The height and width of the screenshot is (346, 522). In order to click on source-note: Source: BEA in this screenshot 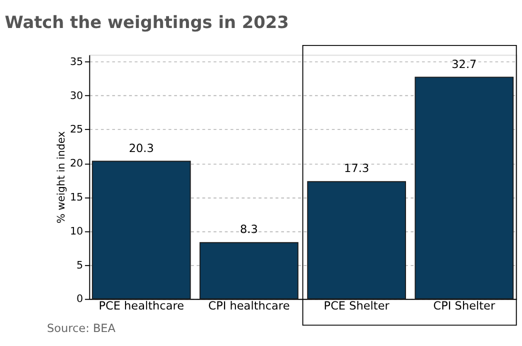, I will do `click(81, 328)`.